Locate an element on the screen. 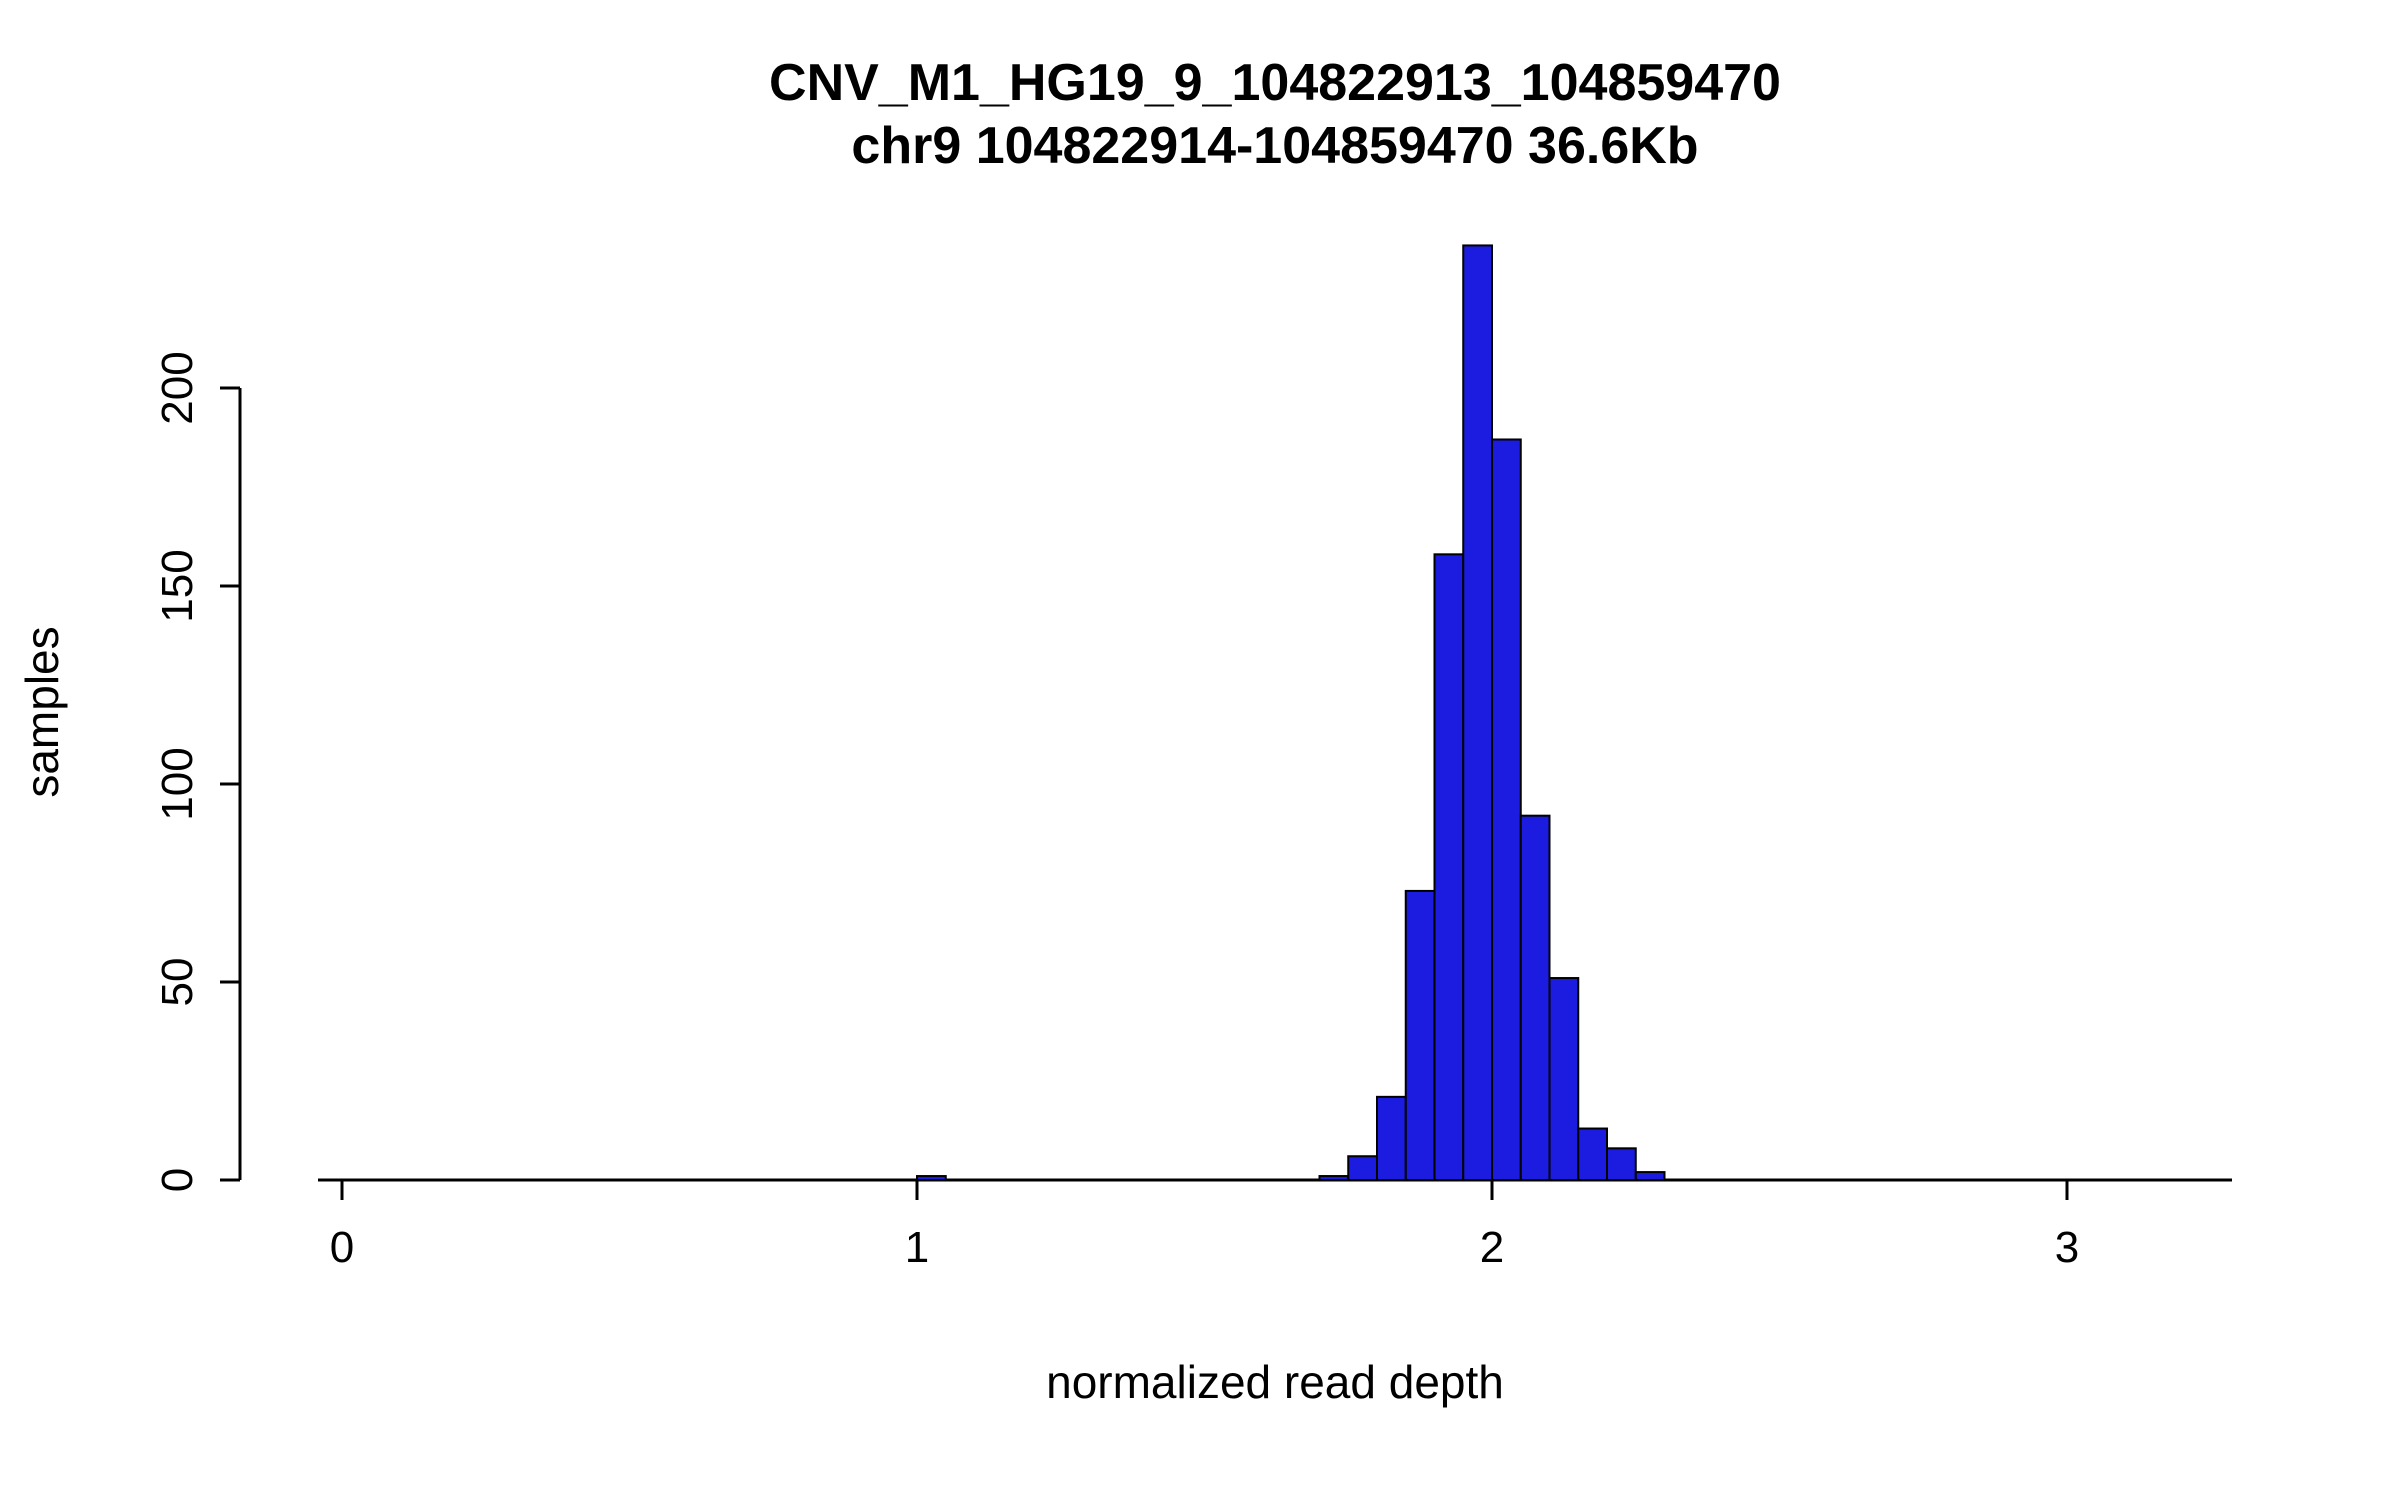  y-axis-label: samples is located at coordinates (42, 712).